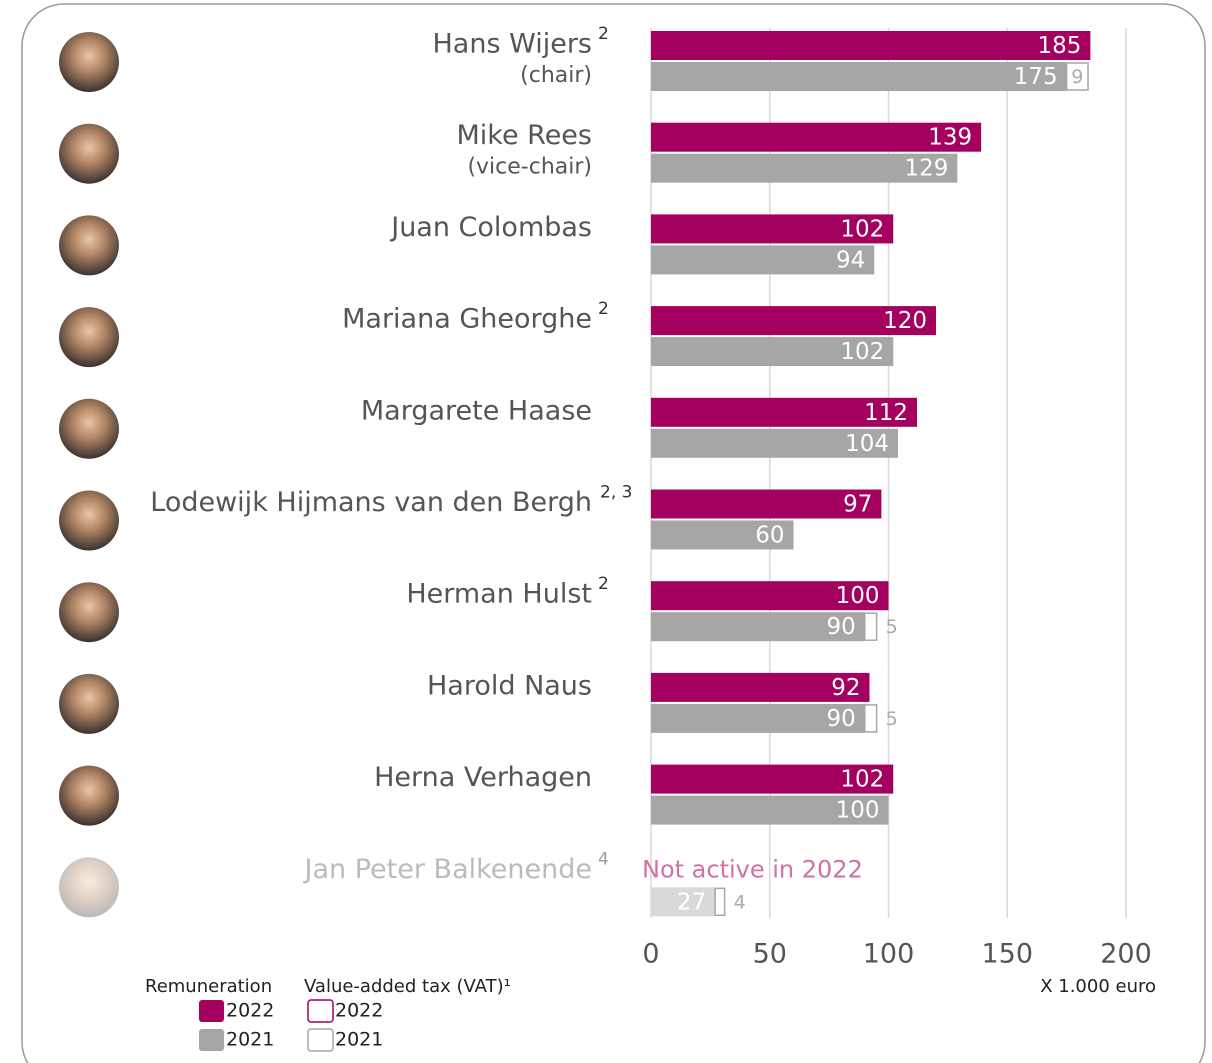  What do you see at coordinates (524, 135) in the screenshot?
I see `category-label: Mike Rees` at bounding box center [524, 135].